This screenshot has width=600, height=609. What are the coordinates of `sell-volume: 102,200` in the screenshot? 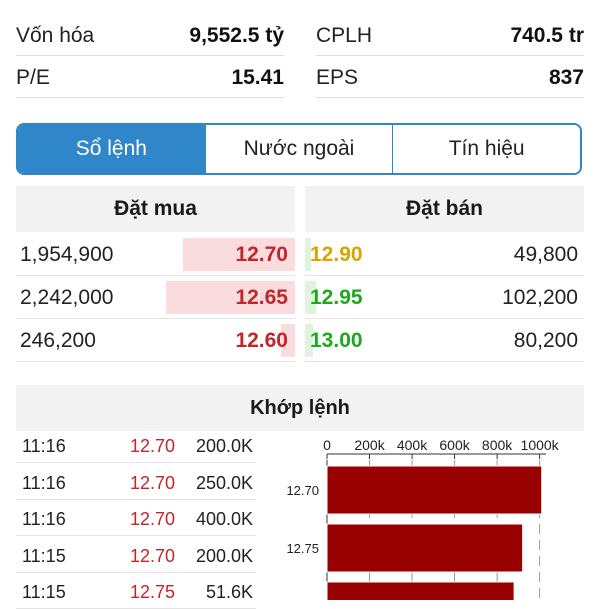 It's located at (540, 297).